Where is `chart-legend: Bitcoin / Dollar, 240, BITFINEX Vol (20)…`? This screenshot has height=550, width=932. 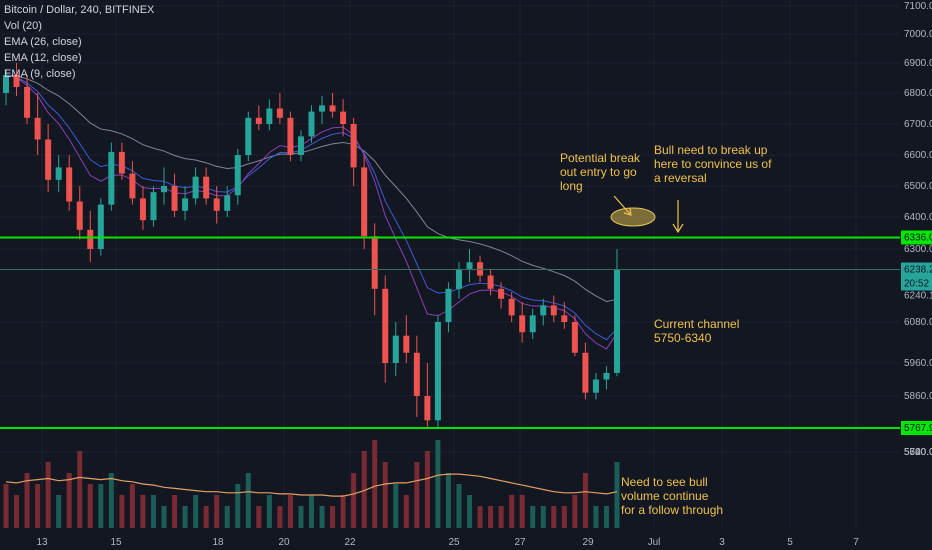 chart-legend: Bitcoin / Dollar, 240, BITFINEX Vol (20)… is located at coordinates (79, 42).